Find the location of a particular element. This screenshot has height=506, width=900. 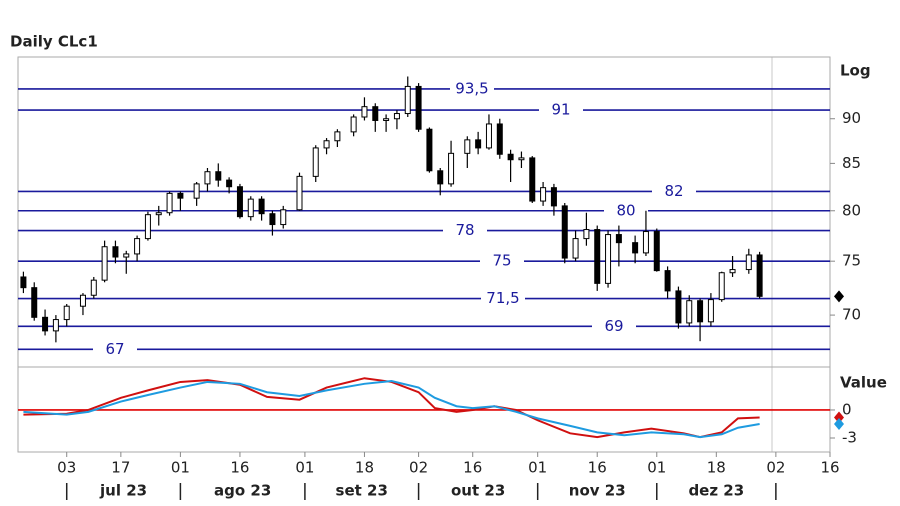

x-tick-label: 03 is located at coordinates (66, 468).